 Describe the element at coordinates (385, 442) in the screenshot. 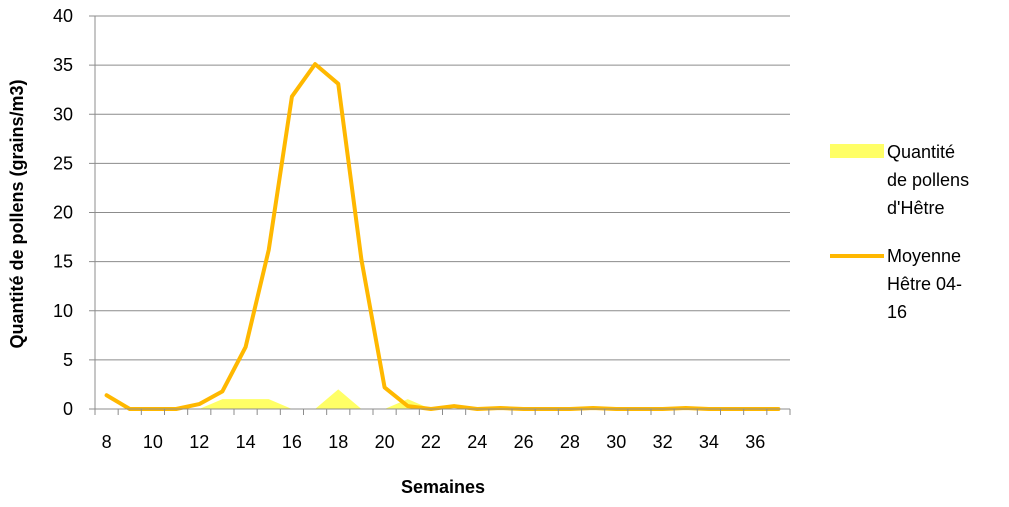

I see `x-tick-label: 20` at that location.